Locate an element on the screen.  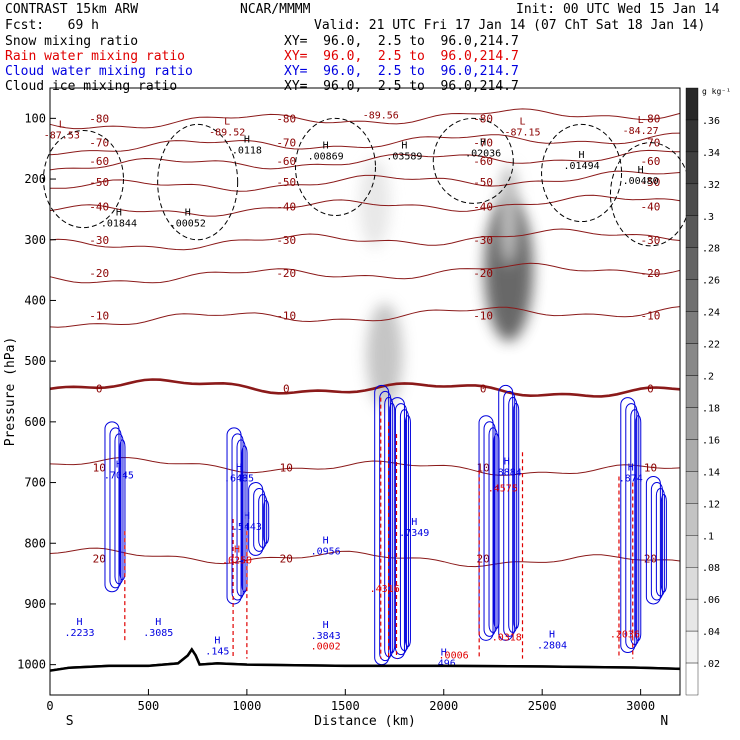
isotherm-label--60-0: -60 is located at coordinates (99, 161).